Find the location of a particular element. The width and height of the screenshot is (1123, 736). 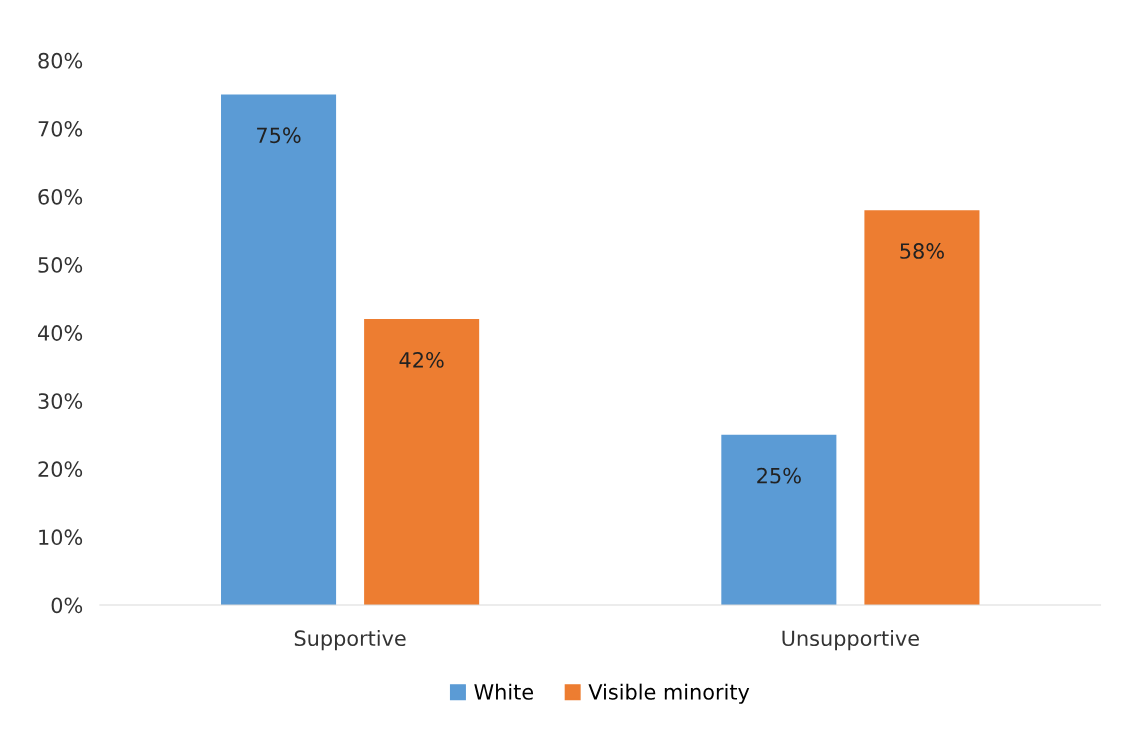

y-tick-label: 20% is located at coordinates (60, 469).